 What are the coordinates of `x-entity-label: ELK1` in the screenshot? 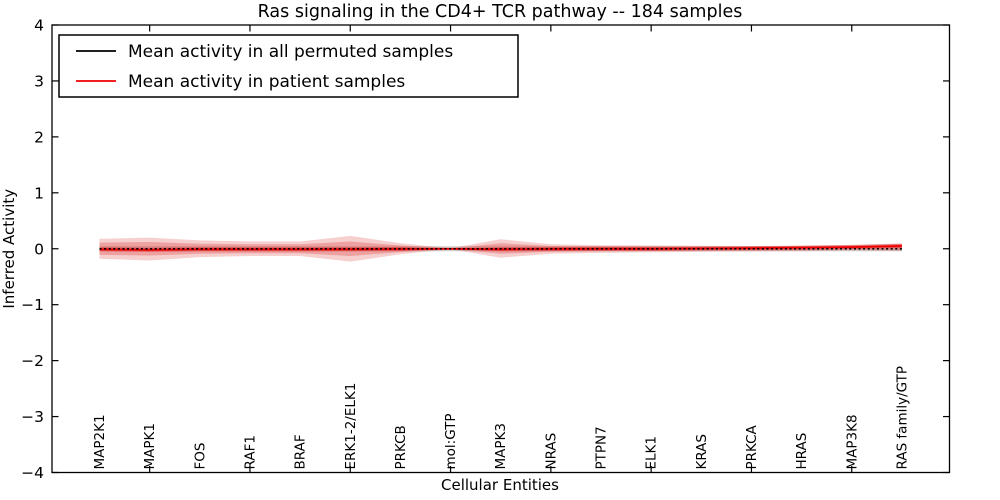 It's located at (652, 453).